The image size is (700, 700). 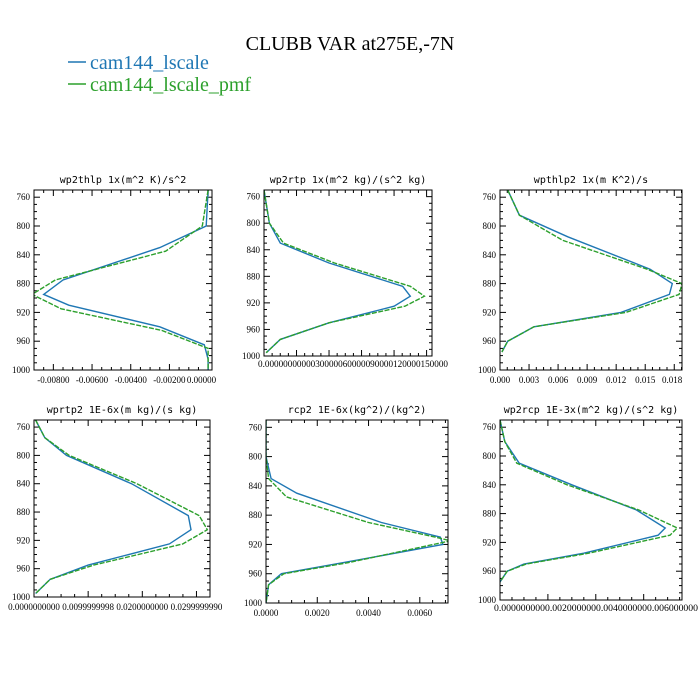 What do you see at coordinates (616, 380) in the screenshot?
I see `x-tick-label: 0.012` at bounding box center [616, 380].